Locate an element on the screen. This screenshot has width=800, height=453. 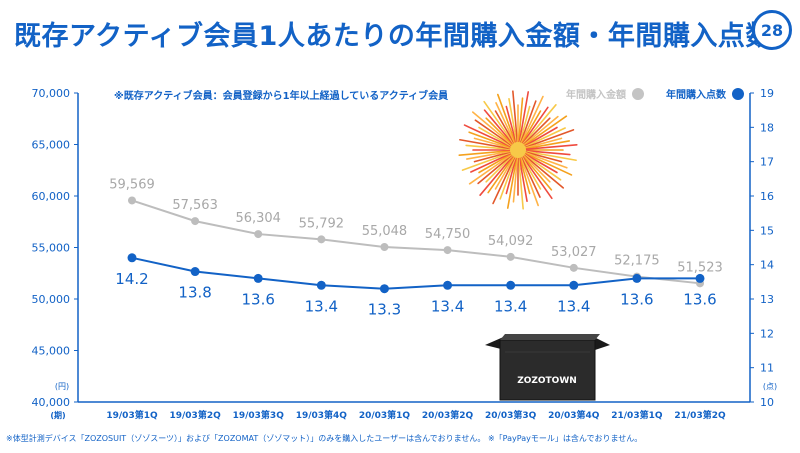
left-axis-unit: (円) is located at coordinates (62, 386).